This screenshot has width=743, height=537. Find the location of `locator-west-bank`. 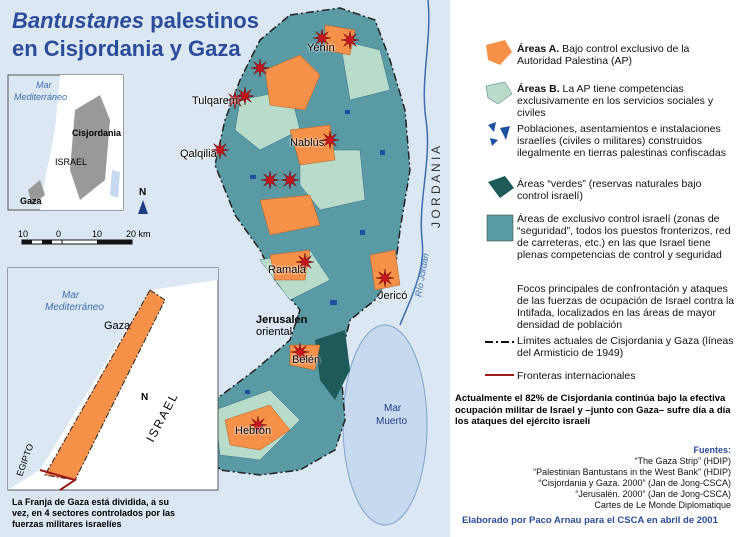

locator-west-bank is located at coordinates (90, 147).